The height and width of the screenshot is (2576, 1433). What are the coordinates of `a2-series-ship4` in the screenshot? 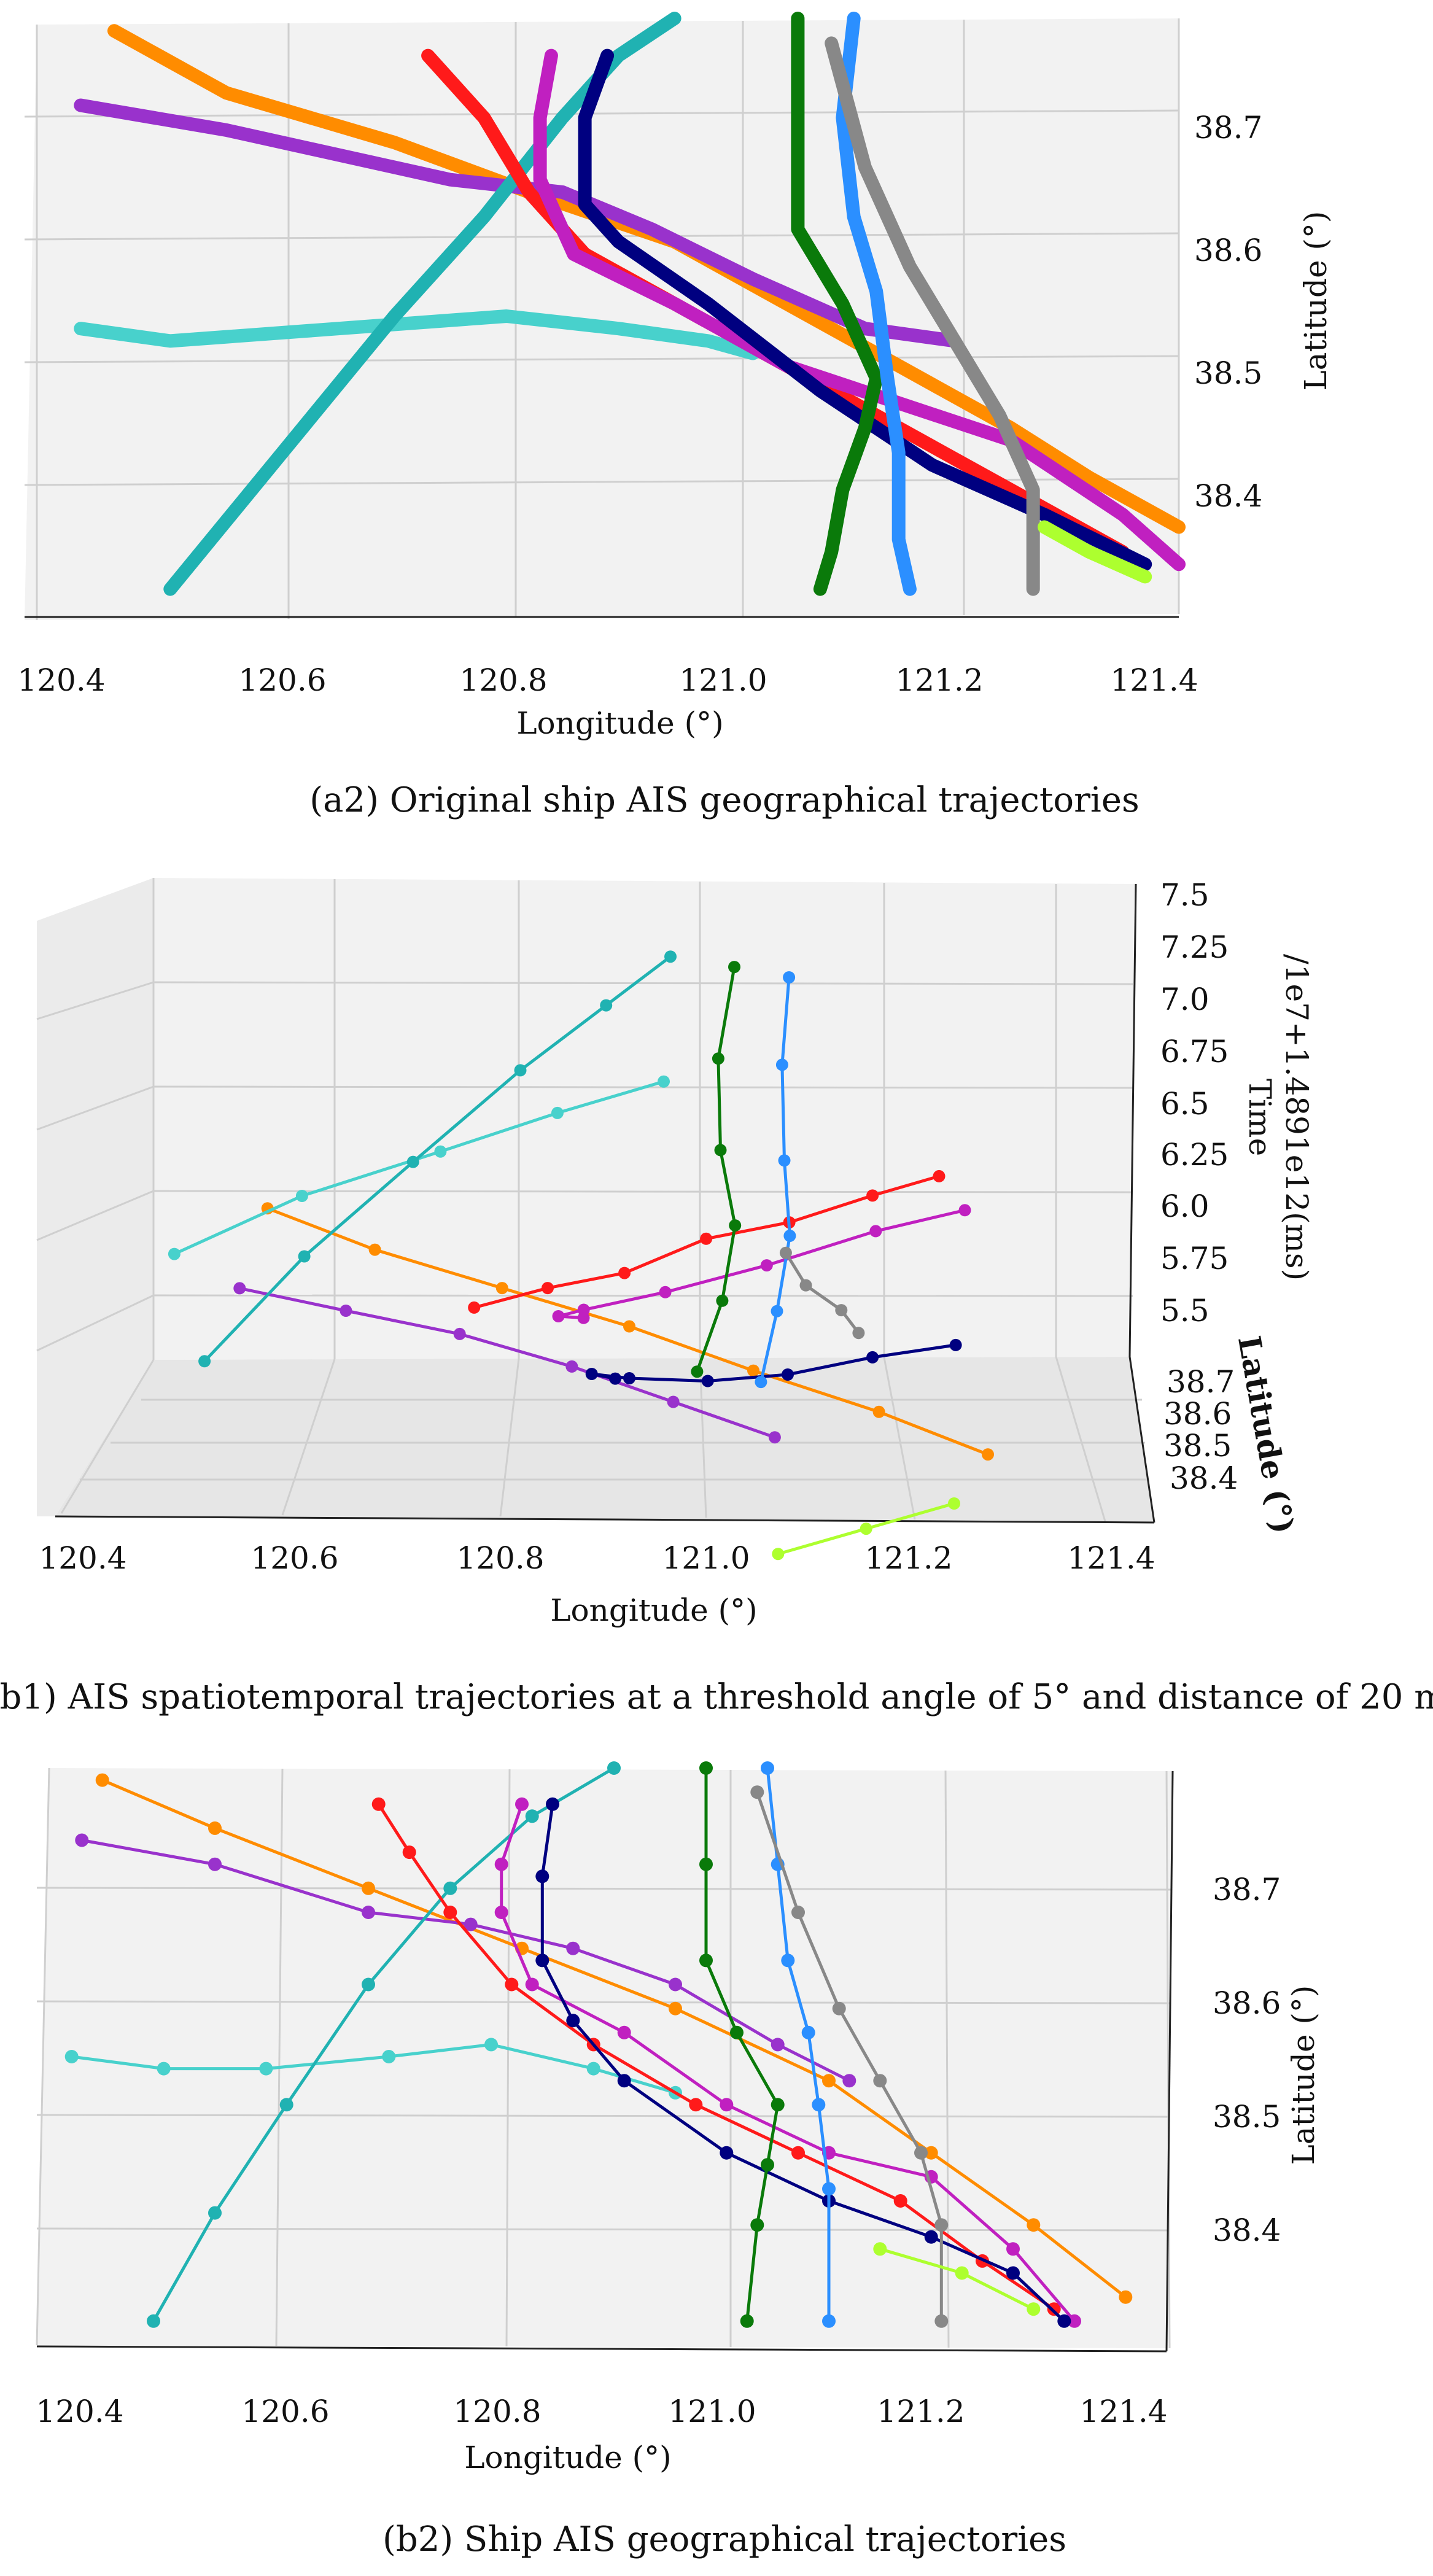 It's located at (423, 304).